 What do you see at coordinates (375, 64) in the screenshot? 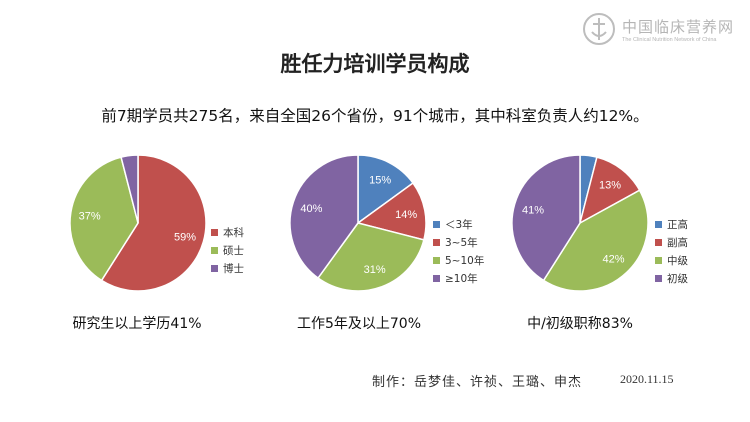
I see `page-title: 胜任力培训学员构成` at bounding box center [375, 64].